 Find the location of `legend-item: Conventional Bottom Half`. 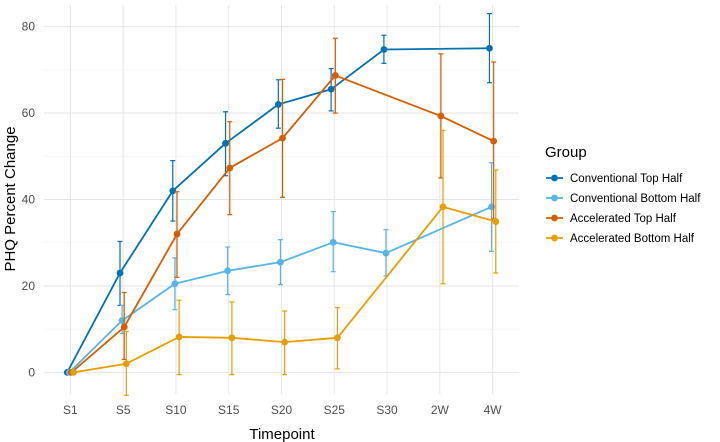

legend-item: Conventional Bottom Half is located at coordinates (623, 199).